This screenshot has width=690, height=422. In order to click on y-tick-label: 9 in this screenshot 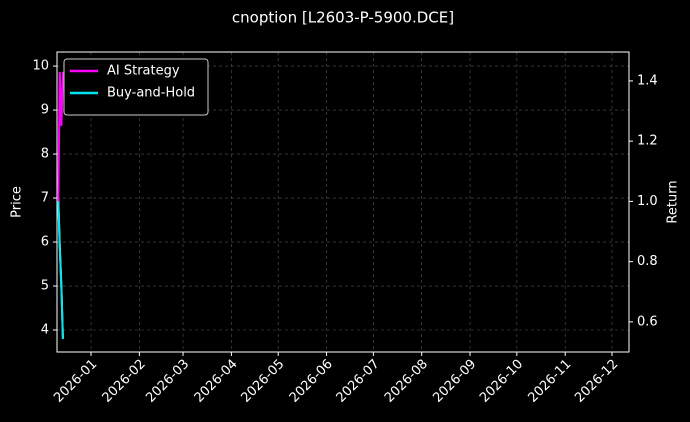, I will do `click(45, 110)`.